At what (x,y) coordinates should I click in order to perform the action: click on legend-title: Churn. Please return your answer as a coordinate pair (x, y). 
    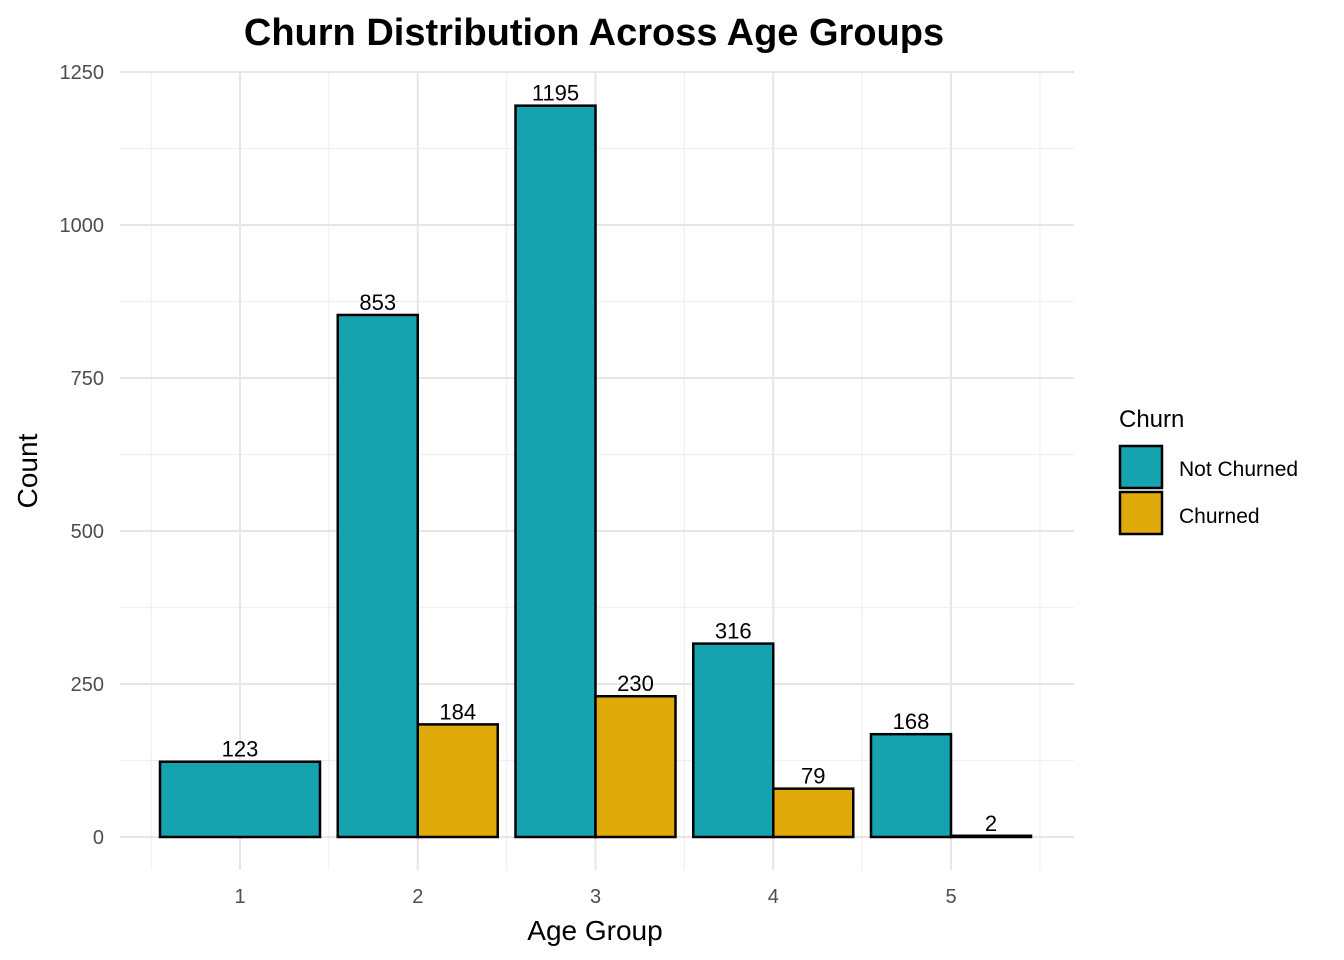
    Looking at the image, I should click on (1151, 419).